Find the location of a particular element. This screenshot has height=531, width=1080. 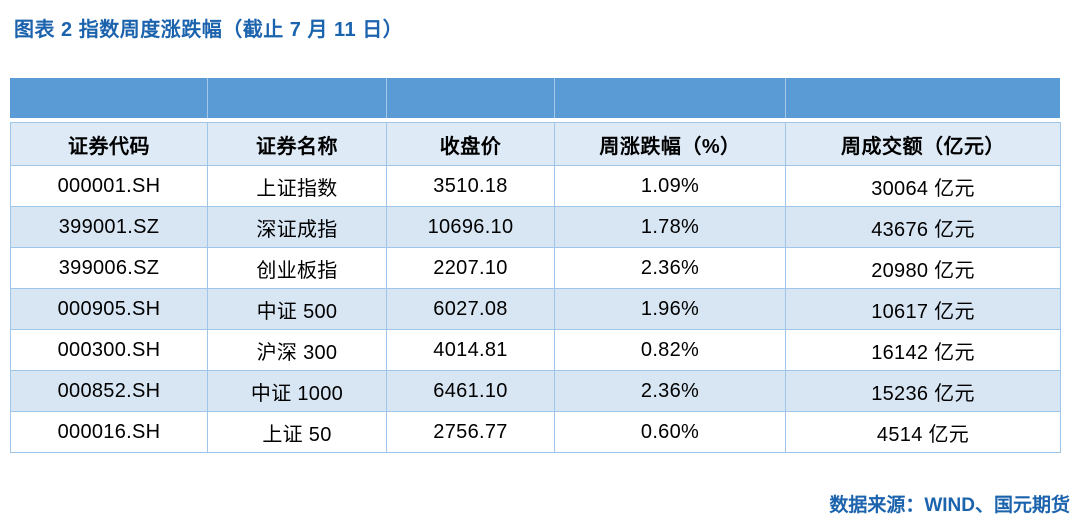

table-row: 000905.SH 中证 500 6027.08 1.96% 10617 亿元 is located at coordinates (535, 309).